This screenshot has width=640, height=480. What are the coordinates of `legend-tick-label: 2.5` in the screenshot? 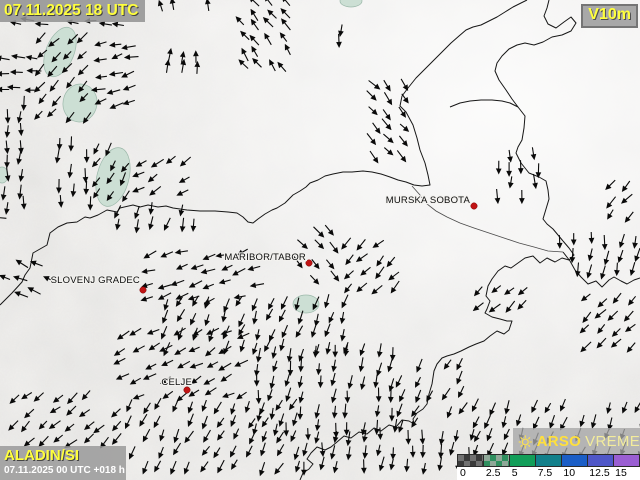 It's located at (493, 473).